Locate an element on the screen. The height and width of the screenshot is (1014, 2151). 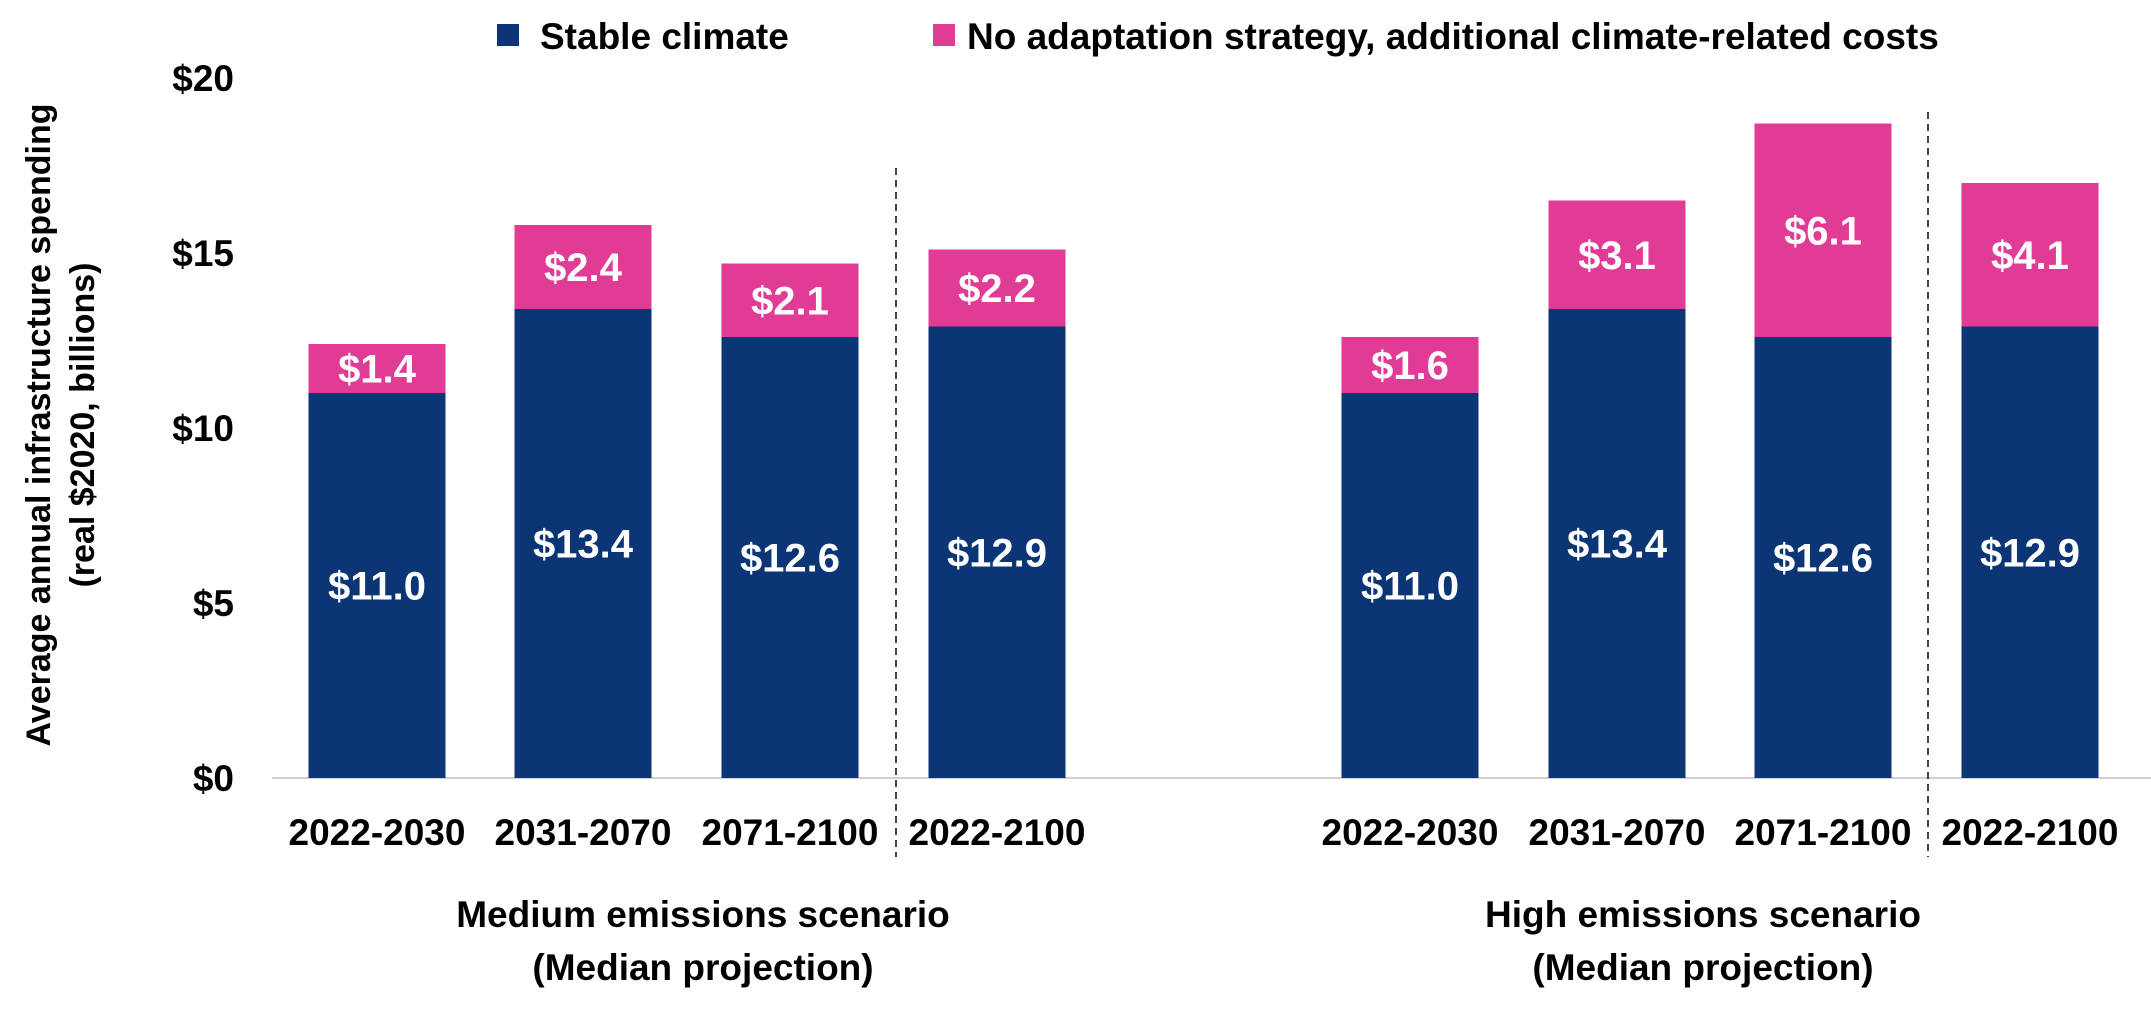
data-label-additional: $1.6 is located at coordinates (1410, 366).